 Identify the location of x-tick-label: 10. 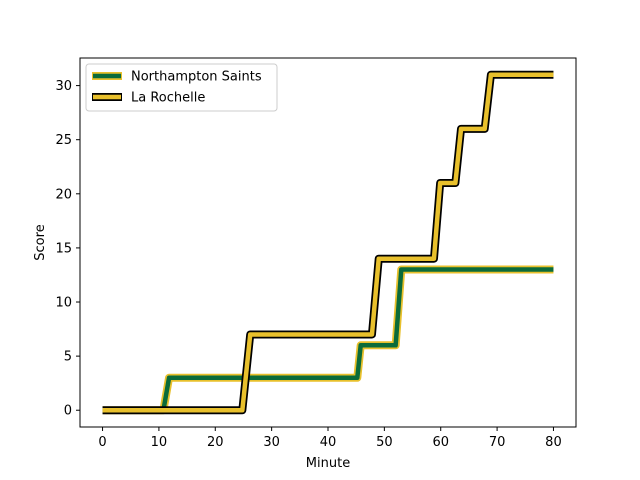
(159, 442).